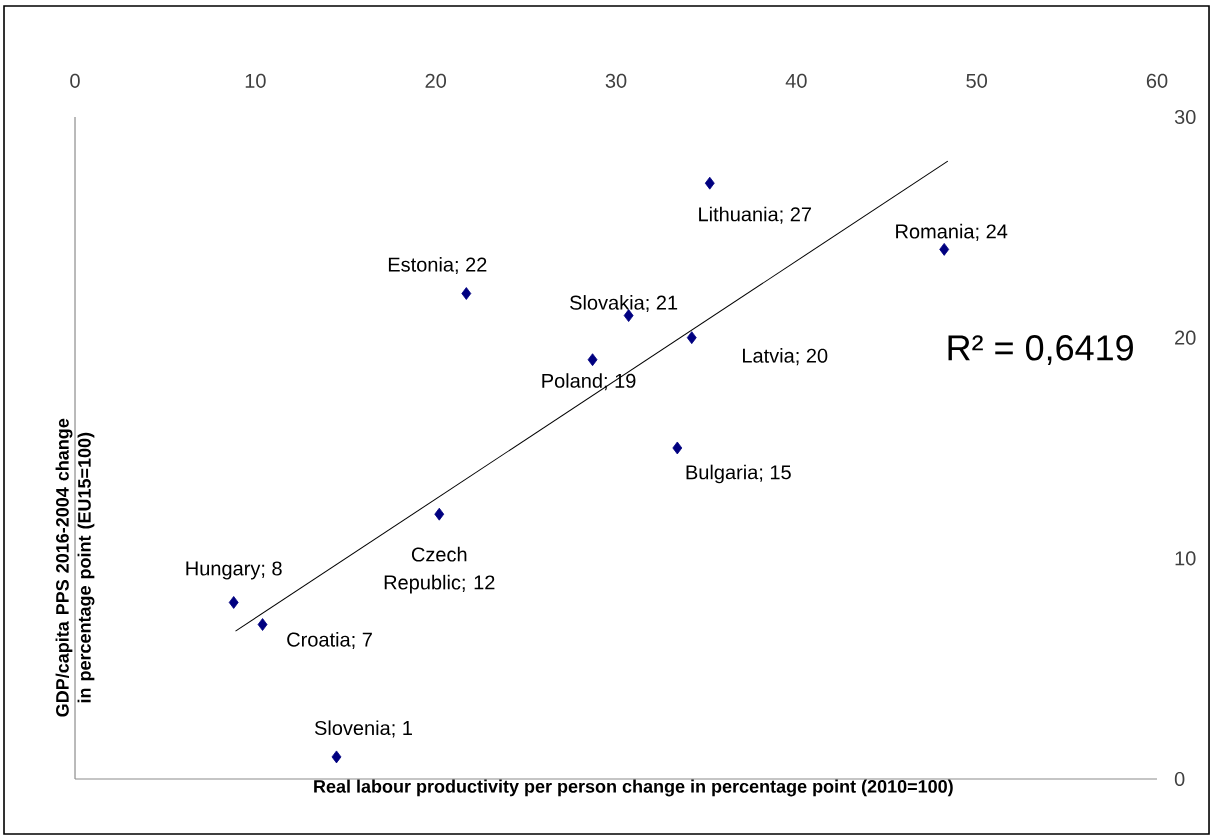 Image resolution: width=1213 pixels, height=838 pixels. What do you see at coordinates (1185, 337) in the screenshot?
I see `y-tick-label: 20` at bounding box center [1185, 337].